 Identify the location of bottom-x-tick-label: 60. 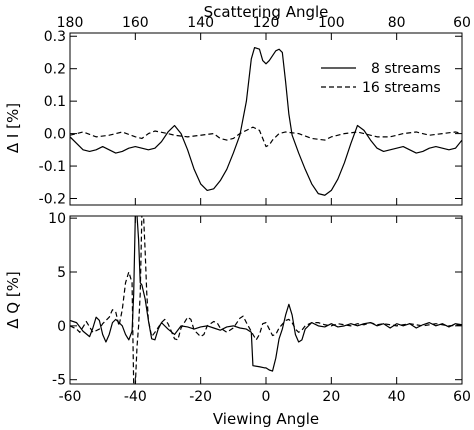
(462, 397).